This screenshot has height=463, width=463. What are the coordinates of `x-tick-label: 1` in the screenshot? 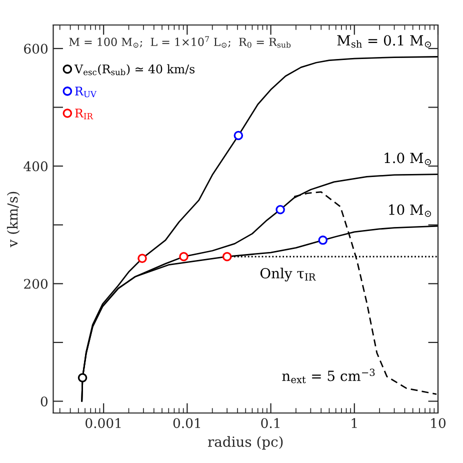 It's located at (354, 423).